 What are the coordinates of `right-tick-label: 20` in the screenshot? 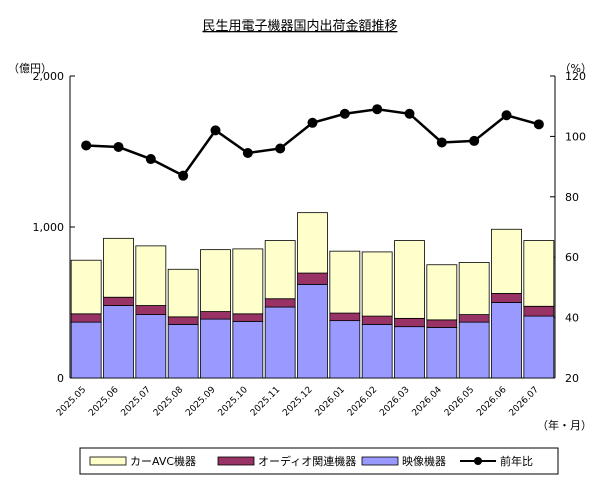 It's located at (572, 378).